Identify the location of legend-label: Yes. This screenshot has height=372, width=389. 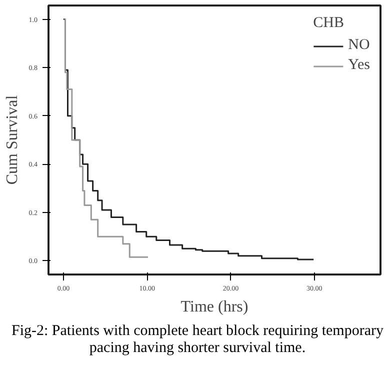
(359, 65).